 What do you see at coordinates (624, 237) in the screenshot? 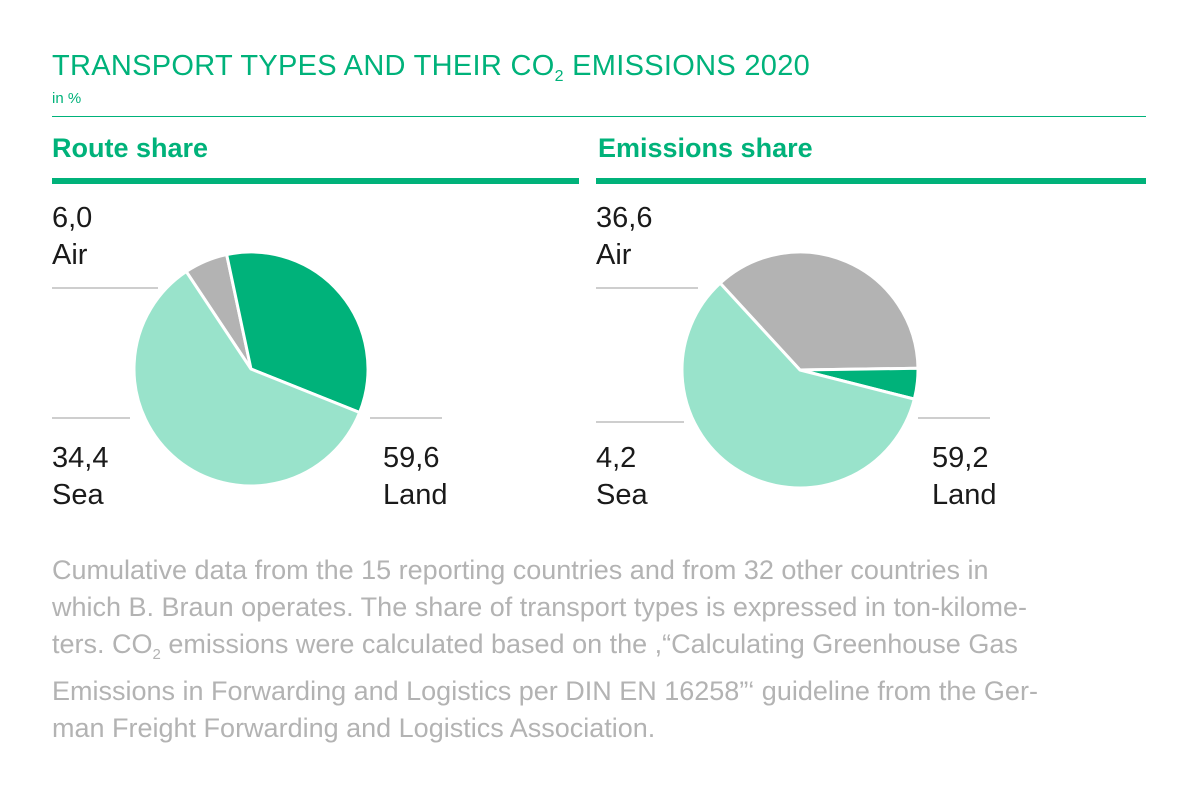
I see `emissions-air-label: 36,6 Air` at bounding box center [624, 237].